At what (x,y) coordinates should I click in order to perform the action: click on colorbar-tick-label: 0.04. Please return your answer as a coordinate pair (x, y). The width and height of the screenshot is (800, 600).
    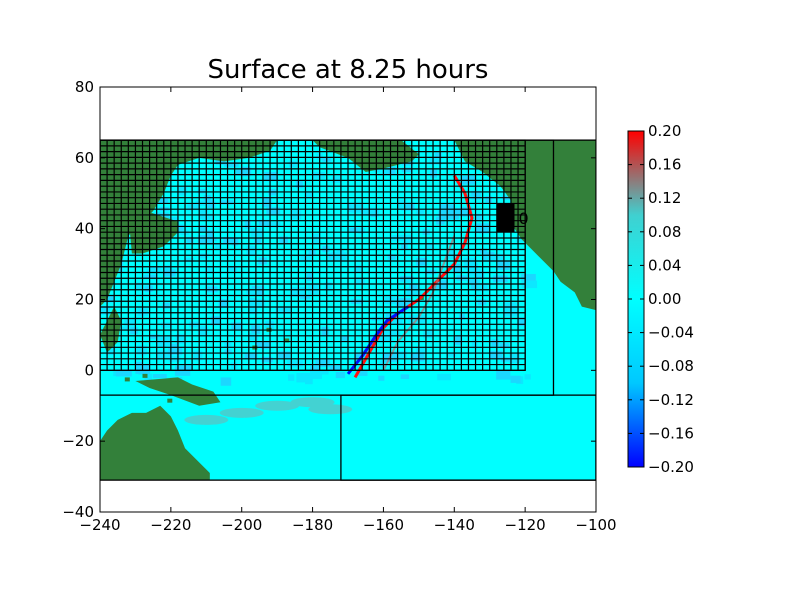
    Looking at the image, I should click on (664, 265).